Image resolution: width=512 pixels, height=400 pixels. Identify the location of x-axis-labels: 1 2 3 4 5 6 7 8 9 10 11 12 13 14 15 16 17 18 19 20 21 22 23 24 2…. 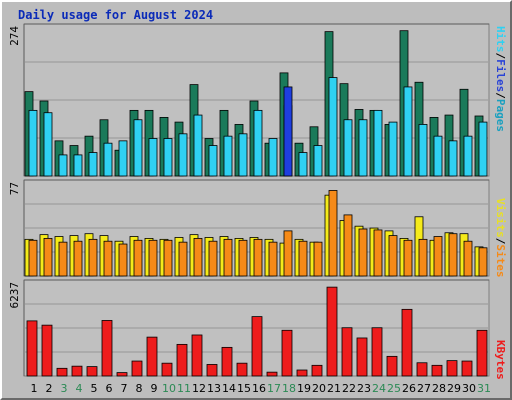
(261, 388).